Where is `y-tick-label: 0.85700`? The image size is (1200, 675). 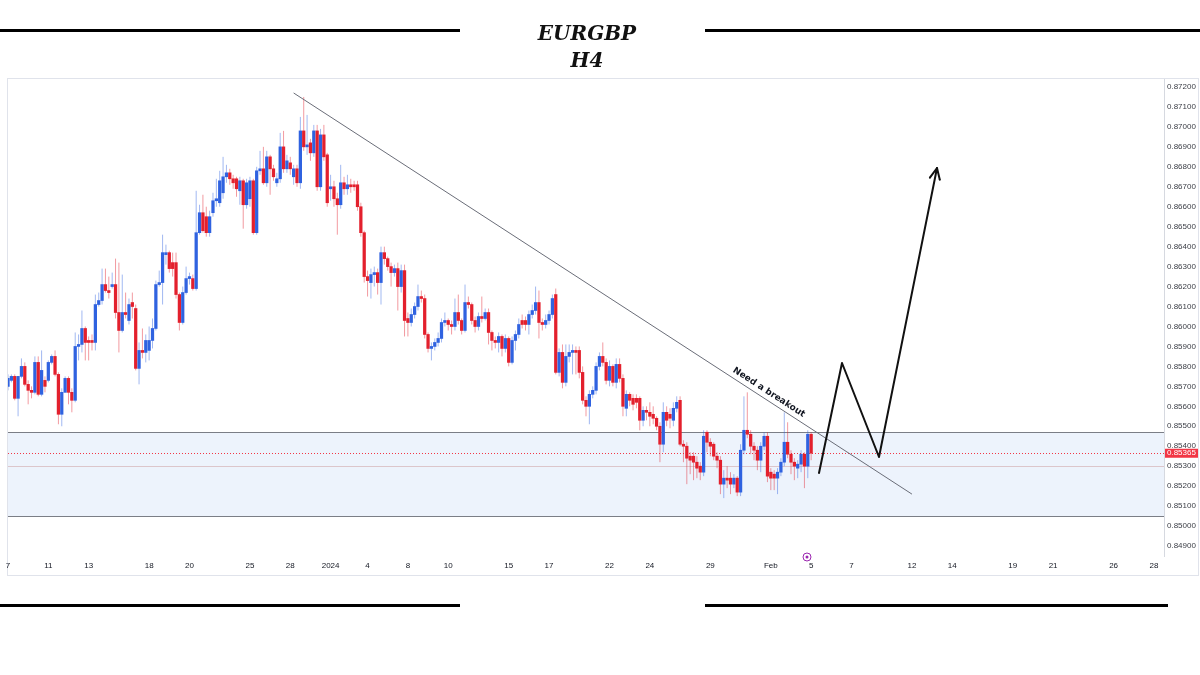
y-tick-label: 0.85700 is located at coordinates (1182, 386).